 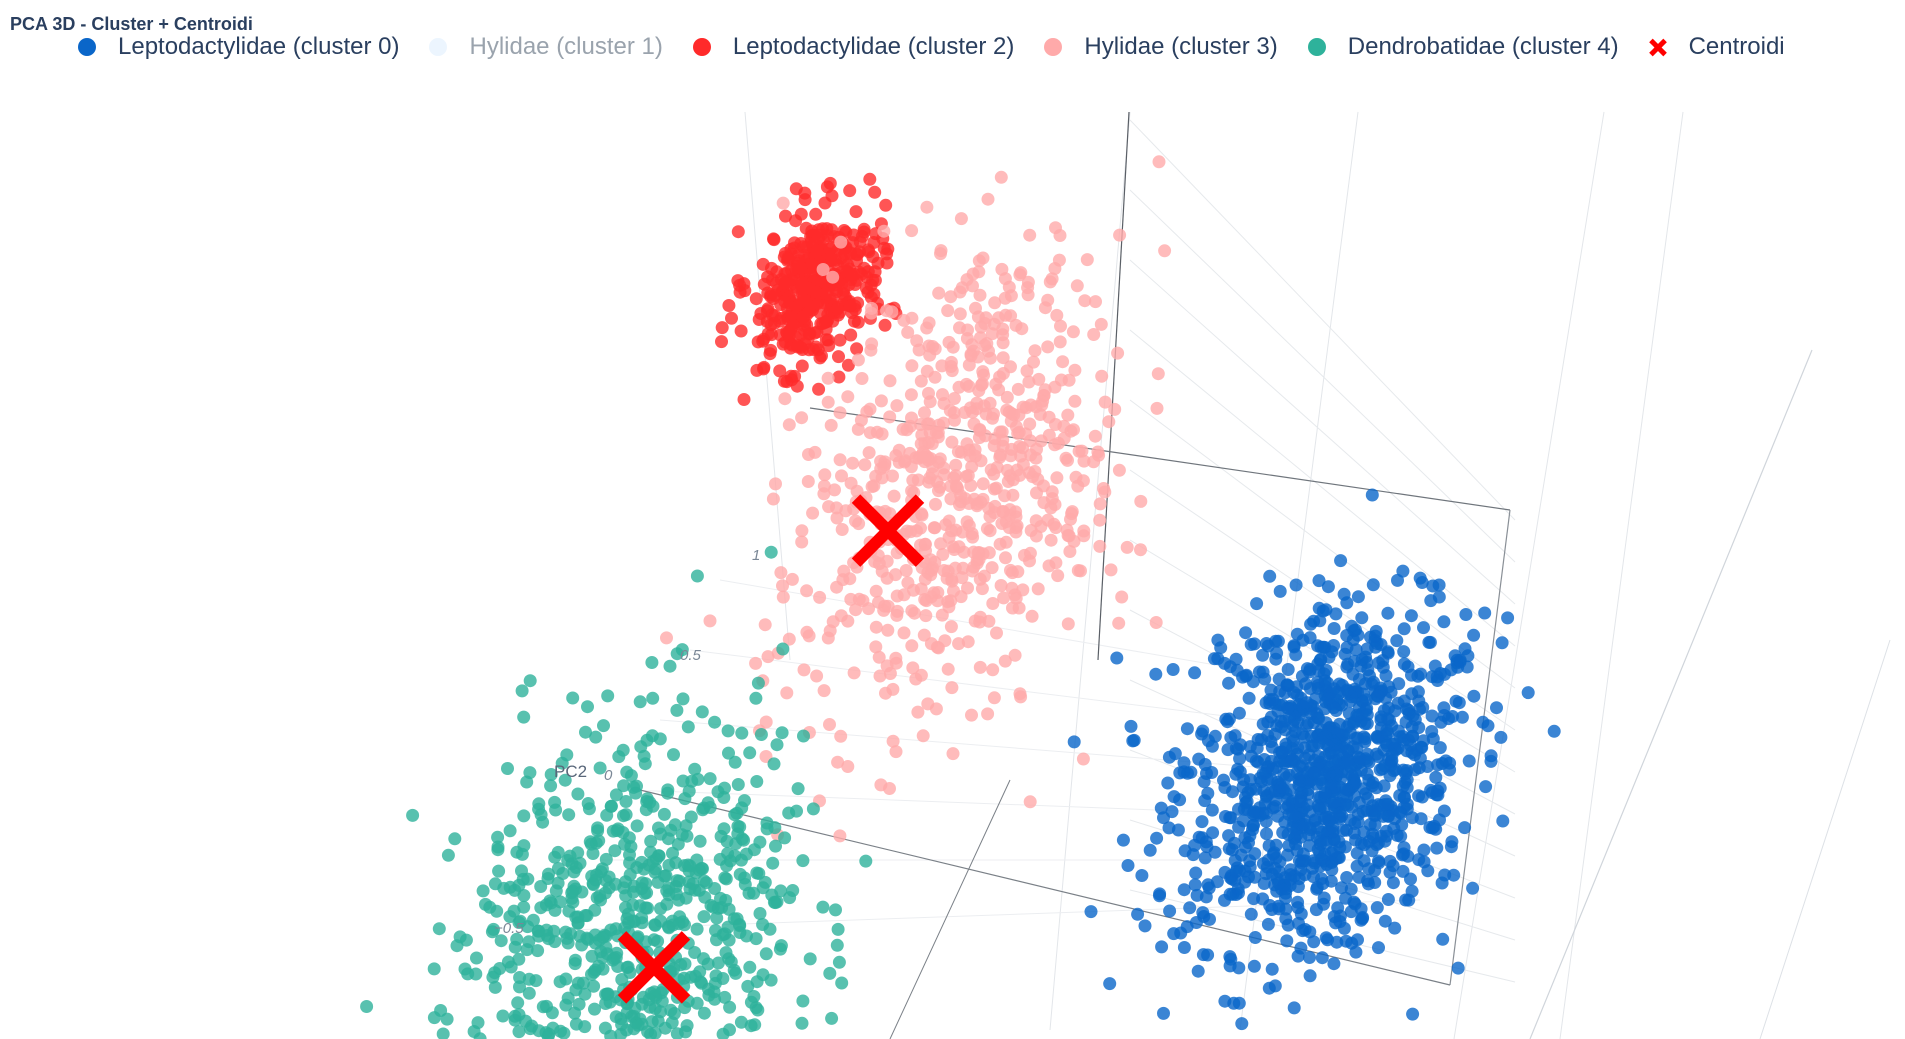 What do you see at coordinates (1463, 47) in the screenshot?
I see `legend-item-cluster-4: Dendrobatidae (cluster 4)` at bounding box center [1463, 47].